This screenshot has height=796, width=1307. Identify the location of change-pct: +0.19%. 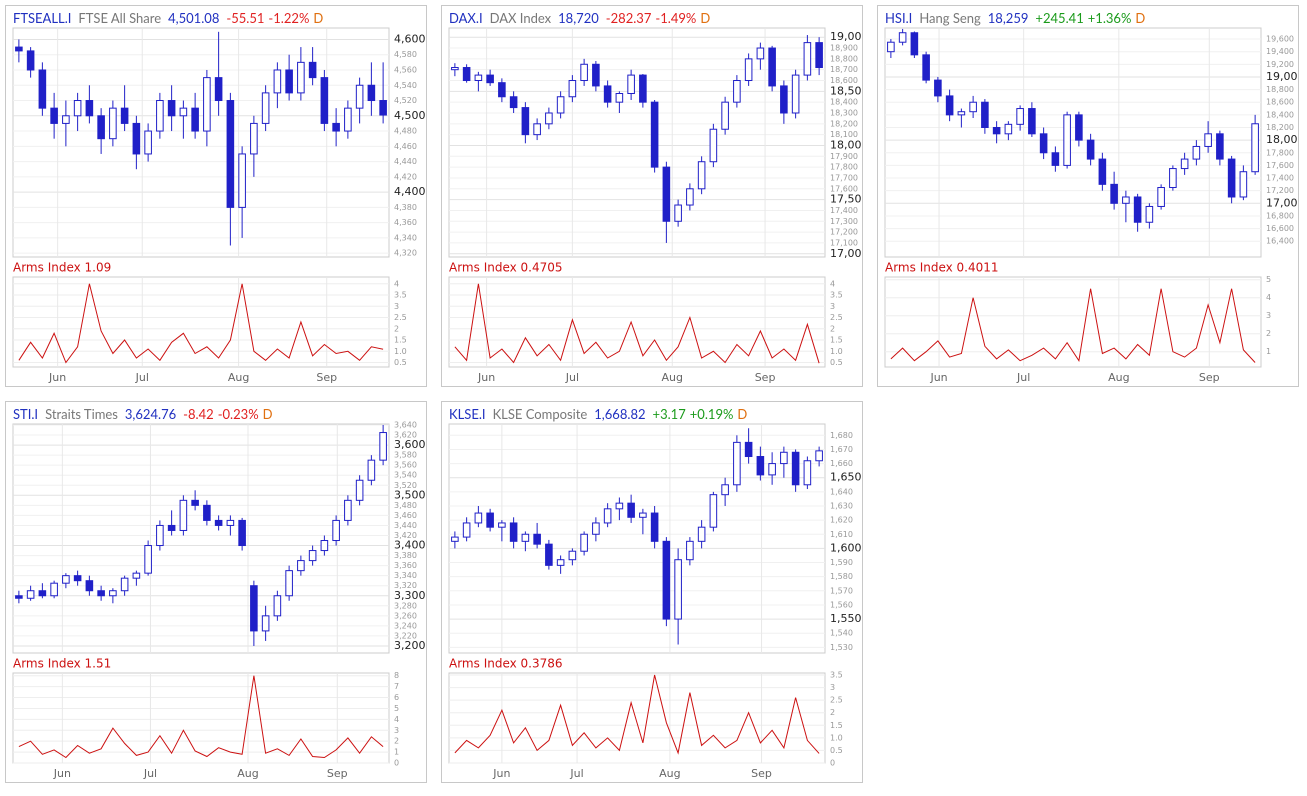
(711, 414).